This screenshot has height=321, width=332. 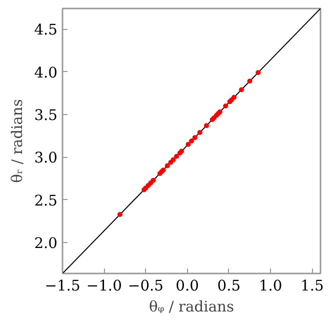 I want to click on x-tick-label: −0.5, so click(x=146, y=286).